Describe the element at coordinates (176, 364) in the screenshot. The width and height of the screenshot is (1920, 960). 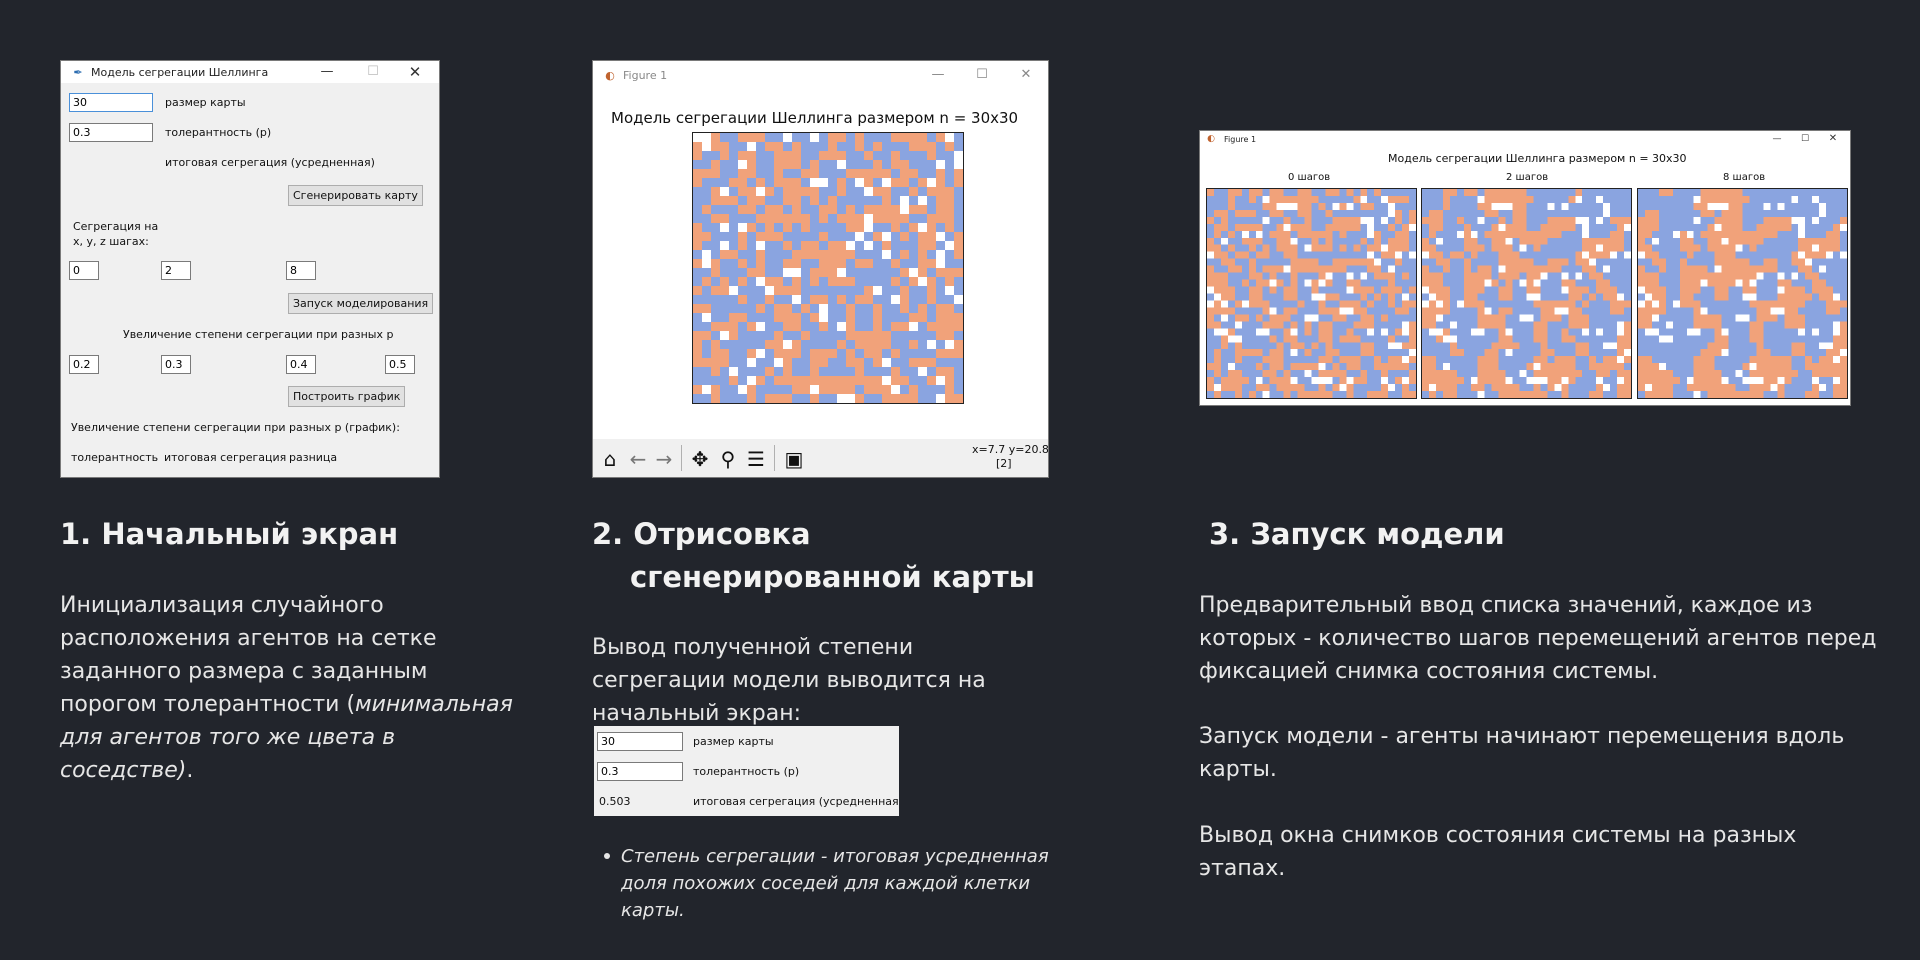
I see `p-value-input-2: 0.3` at that location.